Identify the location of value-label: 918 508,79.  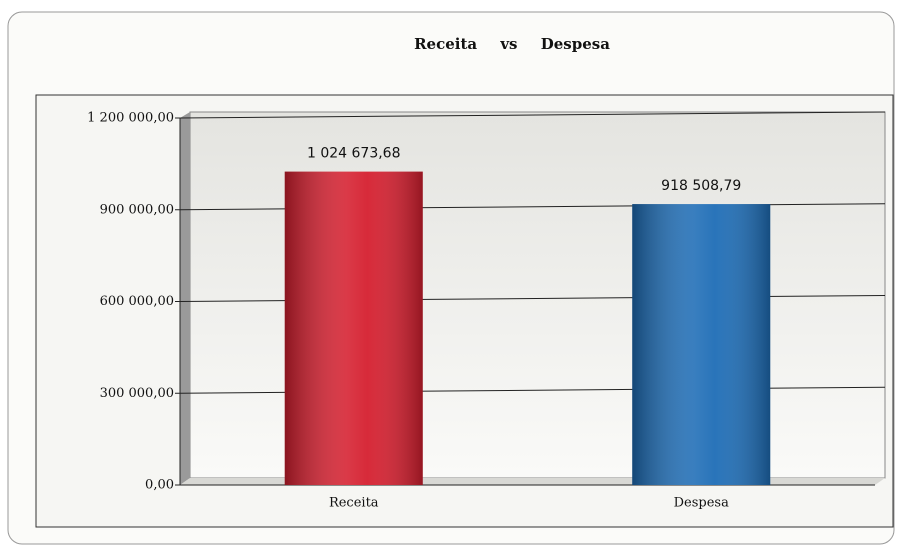
(701, 186).